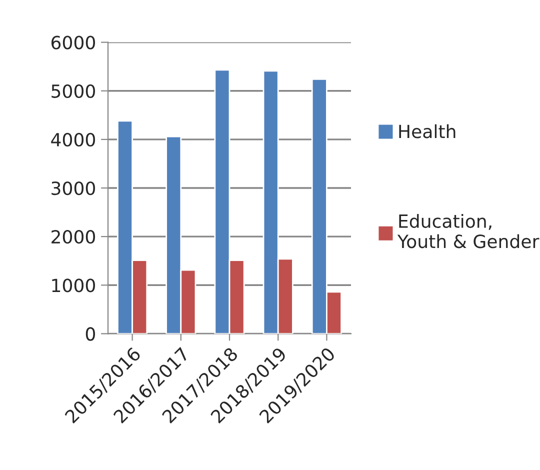 This screenshot has width=540, height=470. I want to click on y-tick-label: 6000, so click(73, 43).